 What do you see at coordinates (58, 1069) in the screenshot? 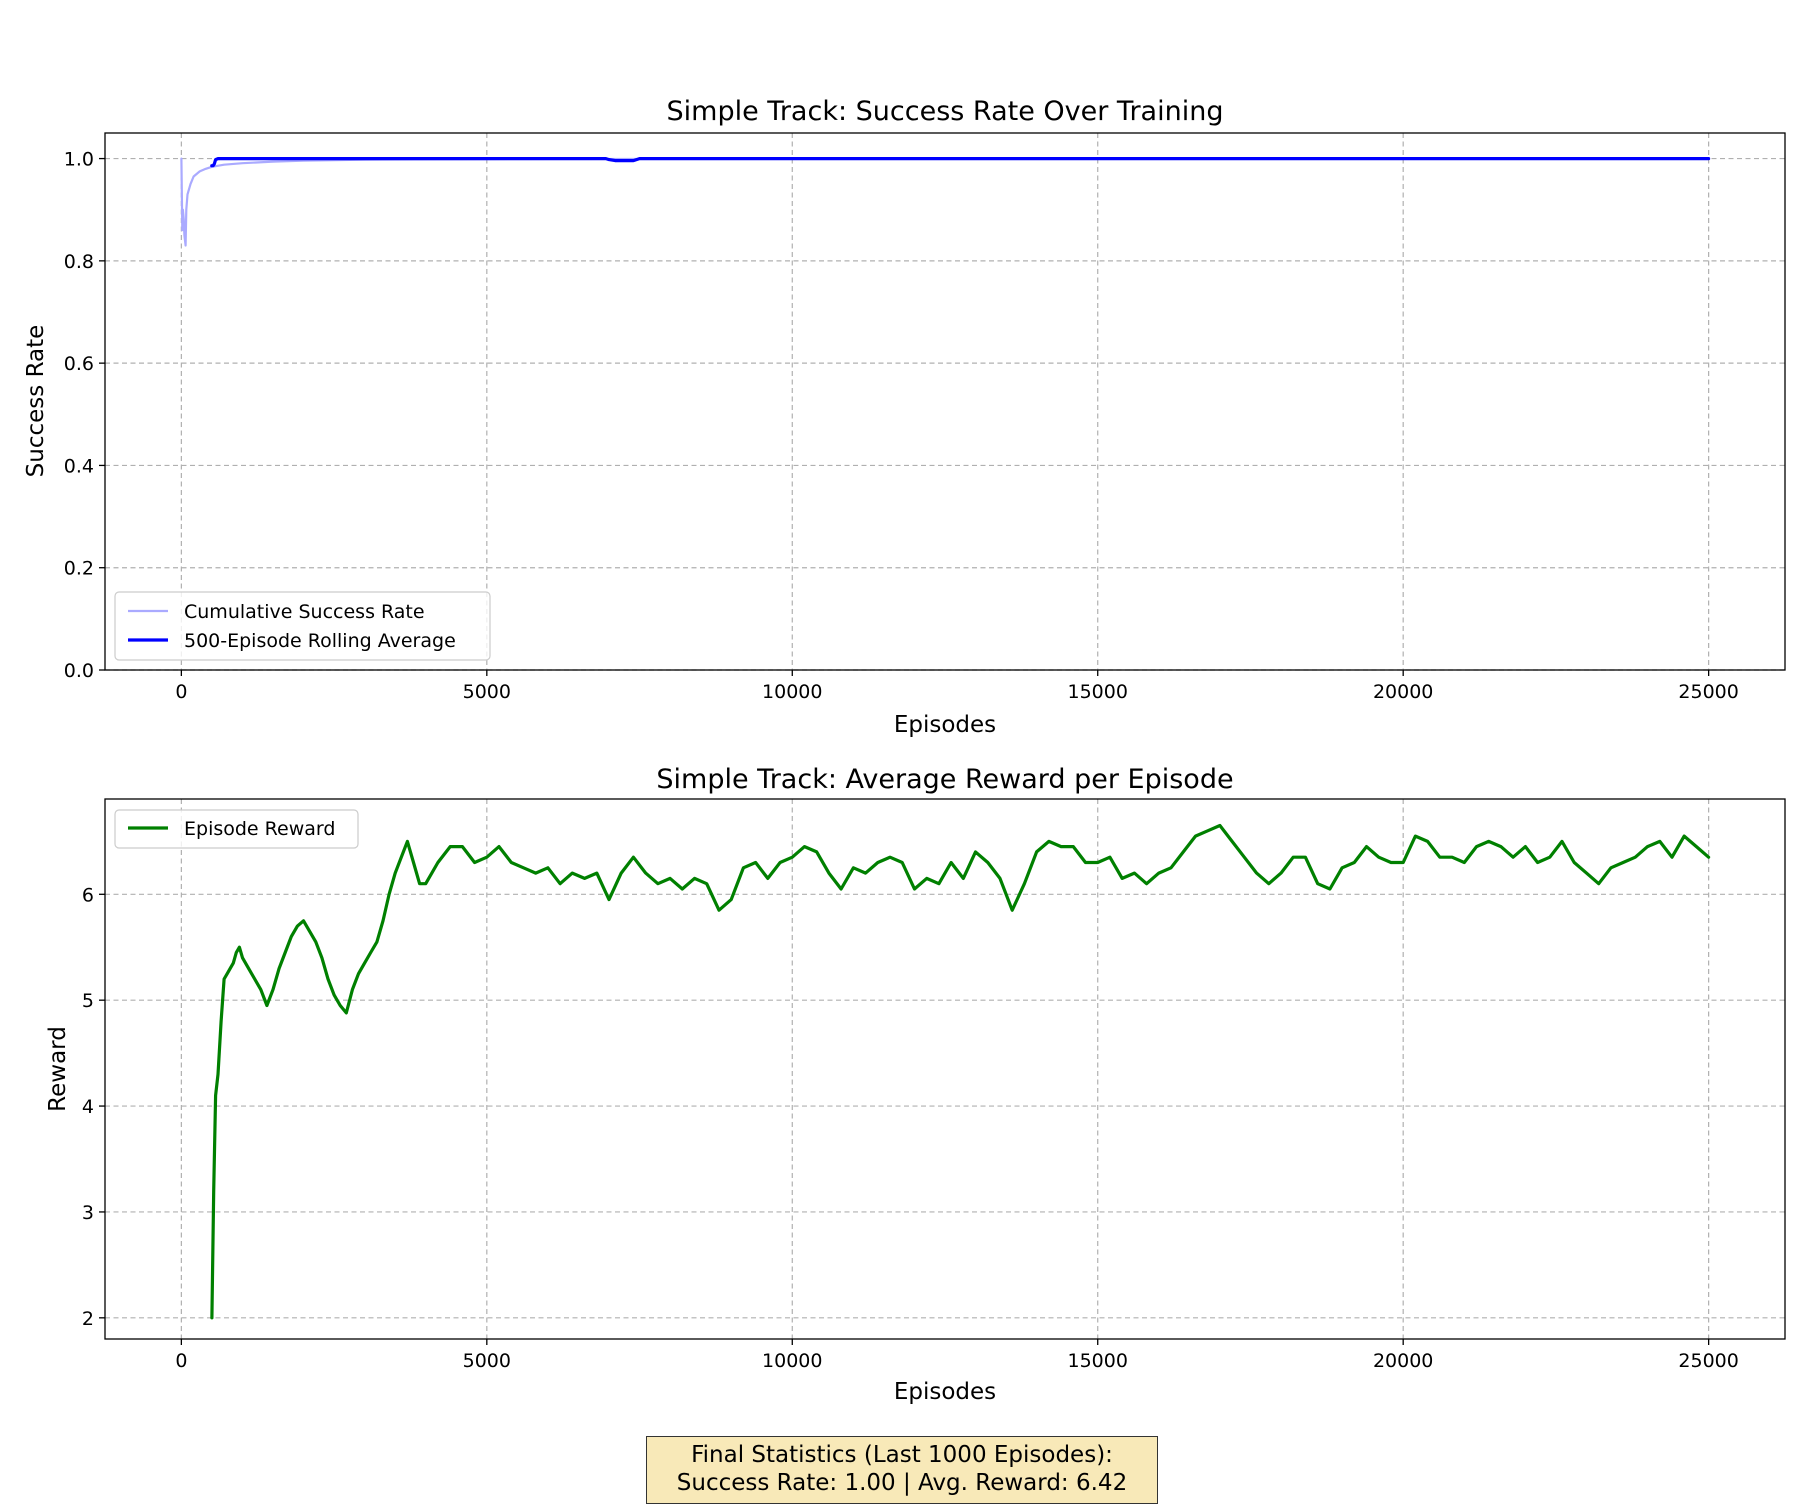
I see `y-axis-label: Reward` at bounding box center [58, 1069].